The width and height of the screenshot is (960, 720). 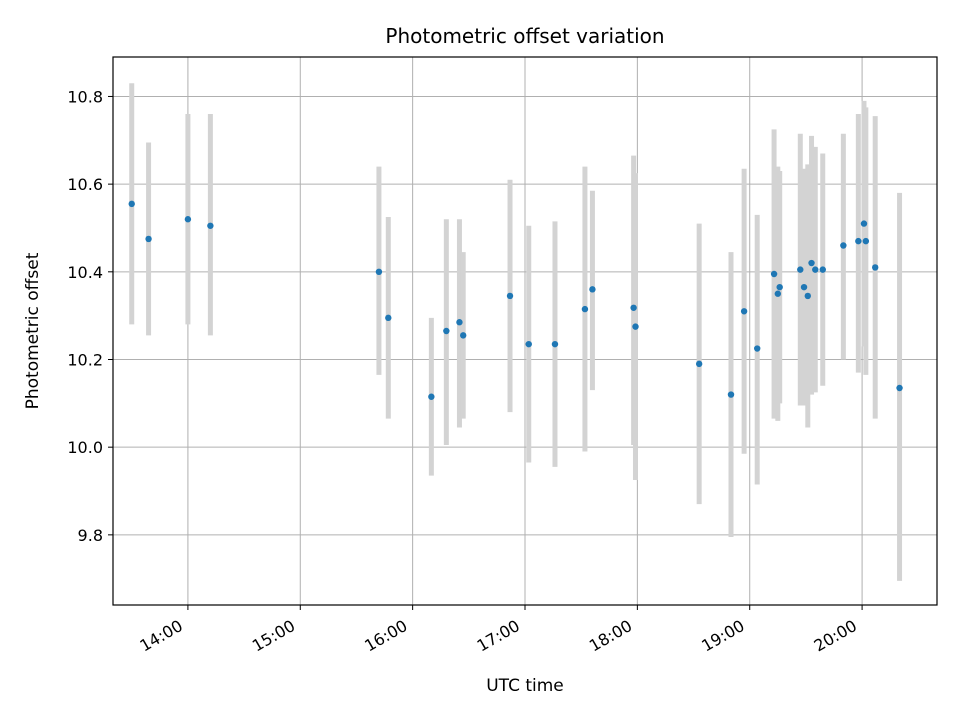 I want to click on y-tick-label: 10.0, so click(x=85, y=447).